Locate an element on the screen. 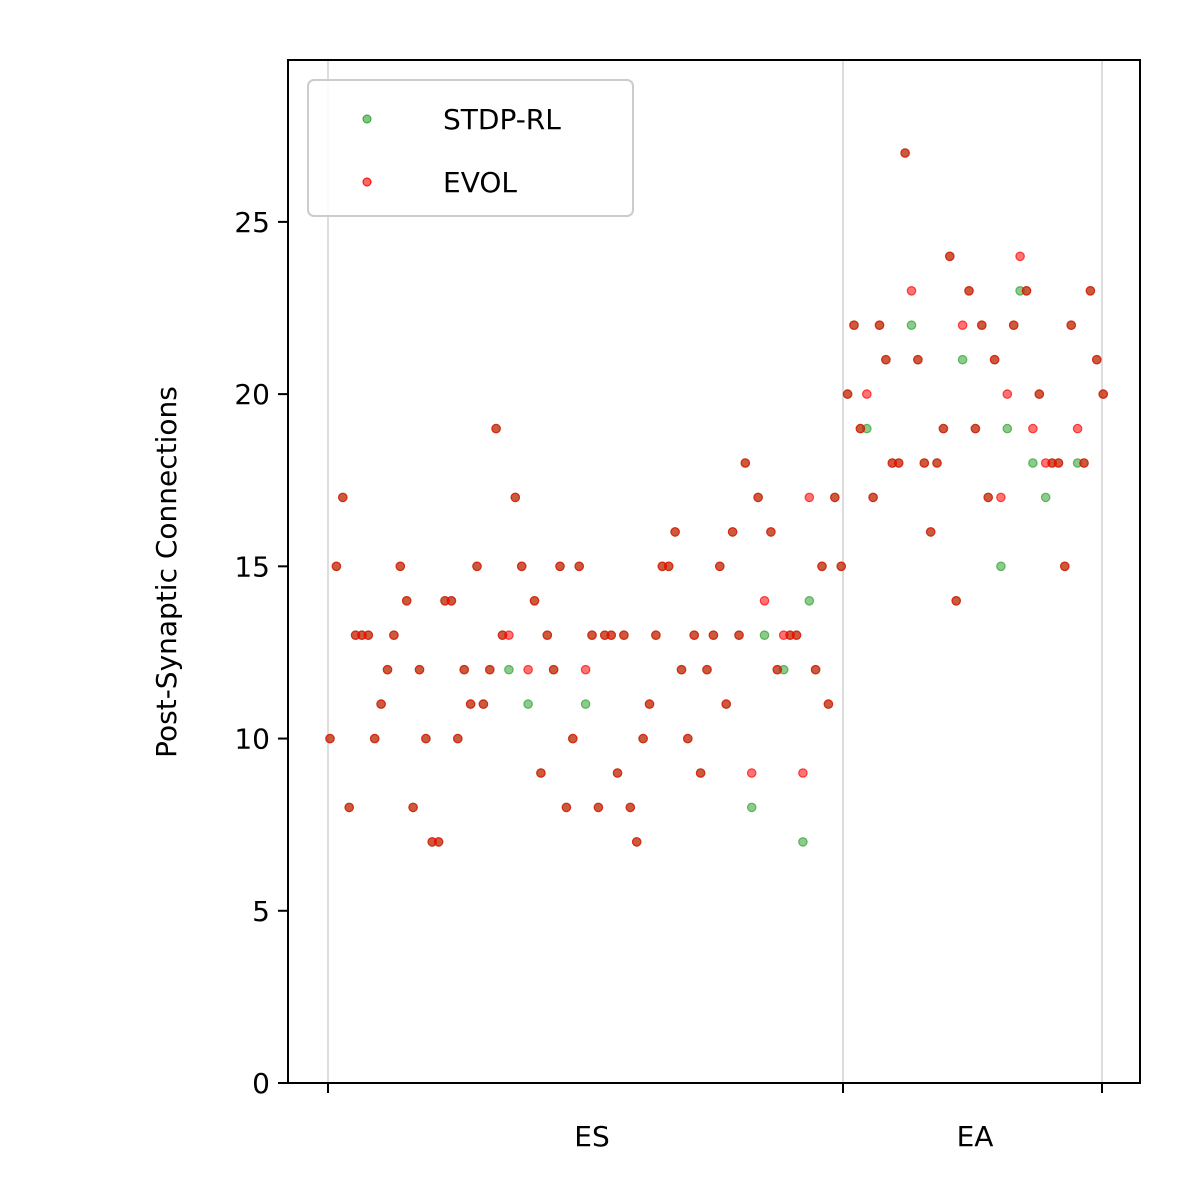  x-tick-label: ES is located at coordinates (591, 1136).